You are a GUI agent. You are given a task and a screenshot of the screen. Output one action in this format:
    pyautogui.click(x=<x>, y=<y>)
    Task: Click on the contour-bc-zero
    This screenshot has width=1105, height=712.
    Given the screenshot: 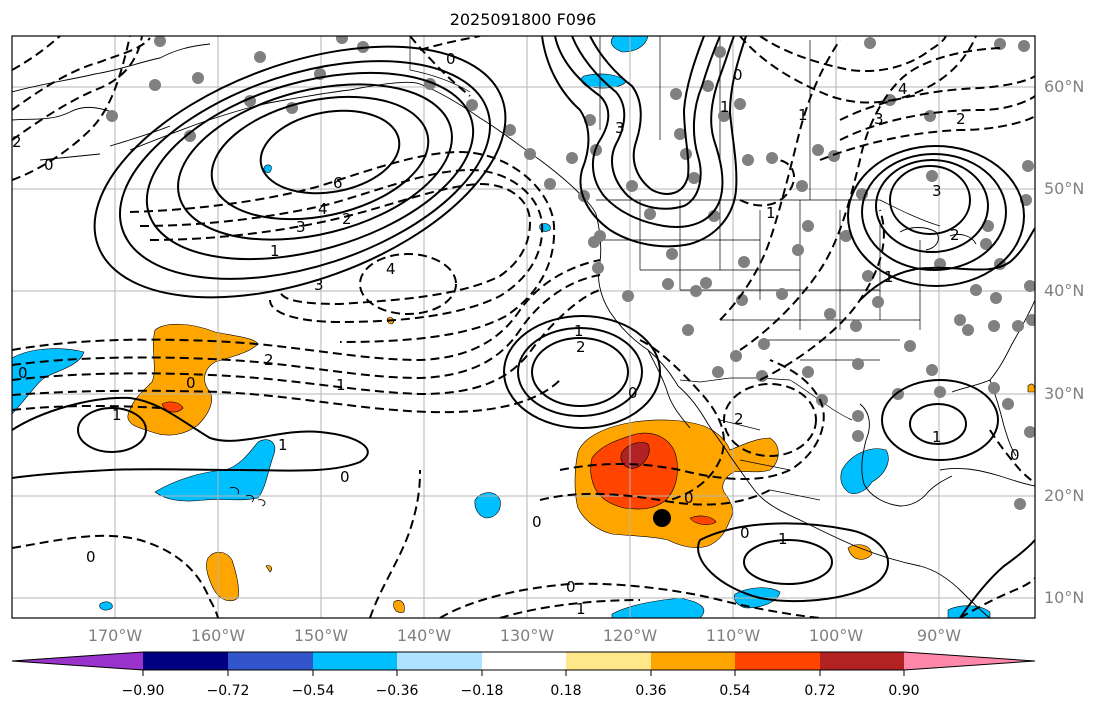 What is the action you would take?
    pyautogui.click(x=440, y=66)
    